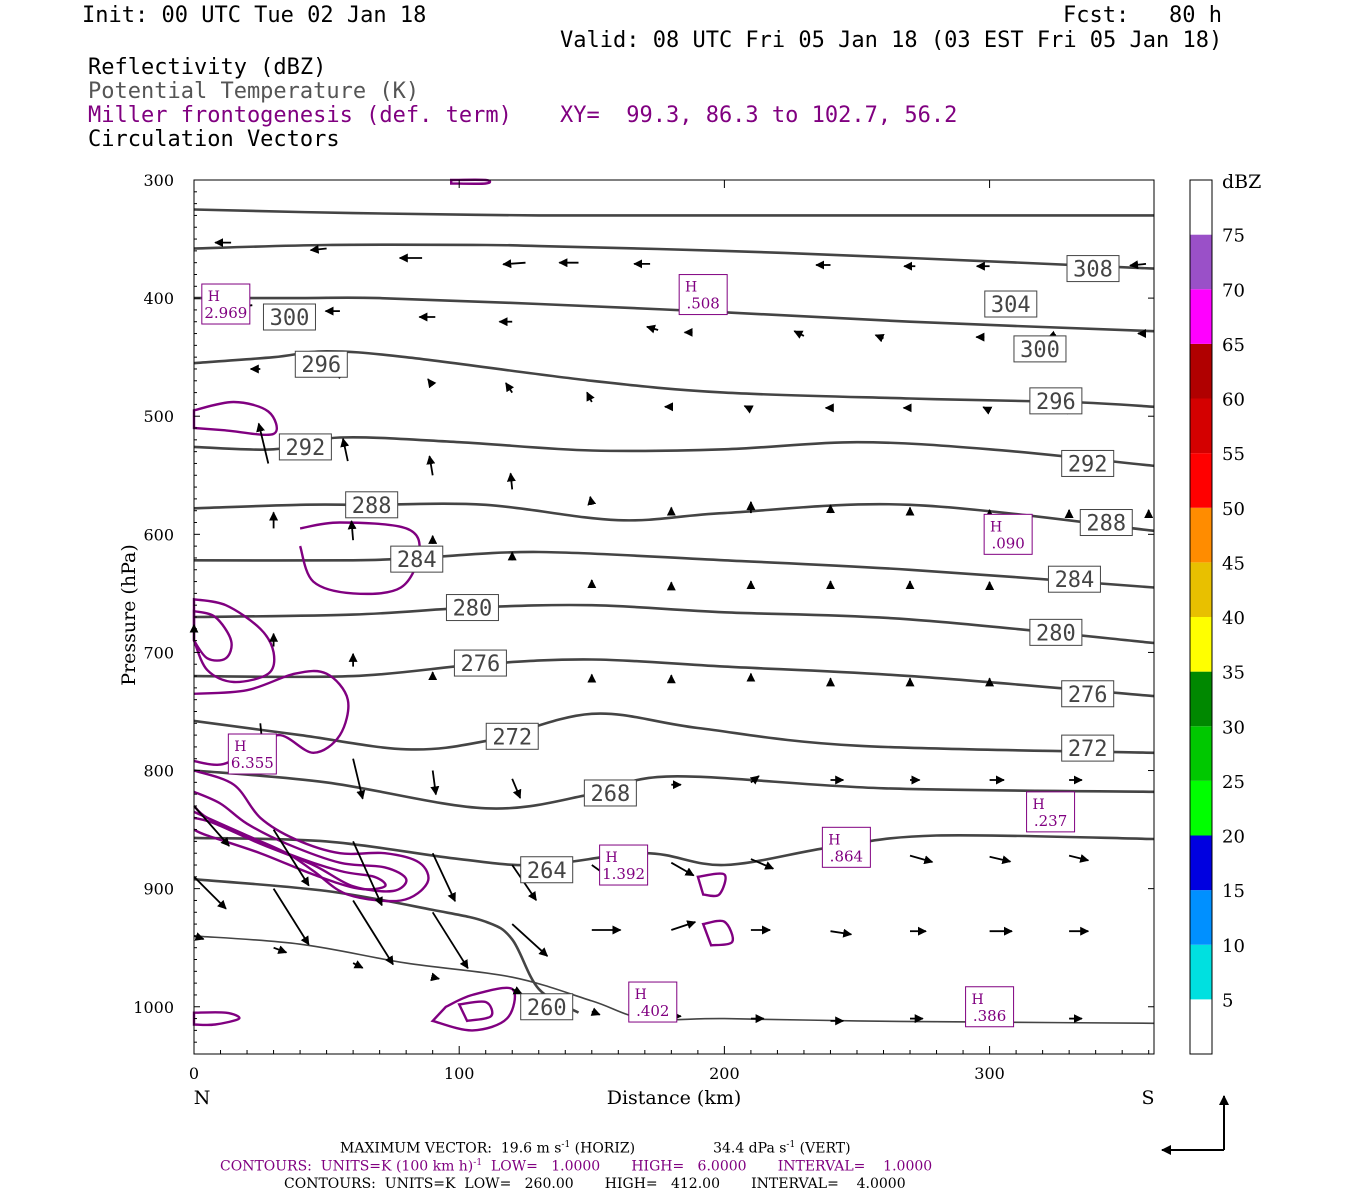  I want to click on frontogenesis-max-value: 1.392, so click(623, 874).